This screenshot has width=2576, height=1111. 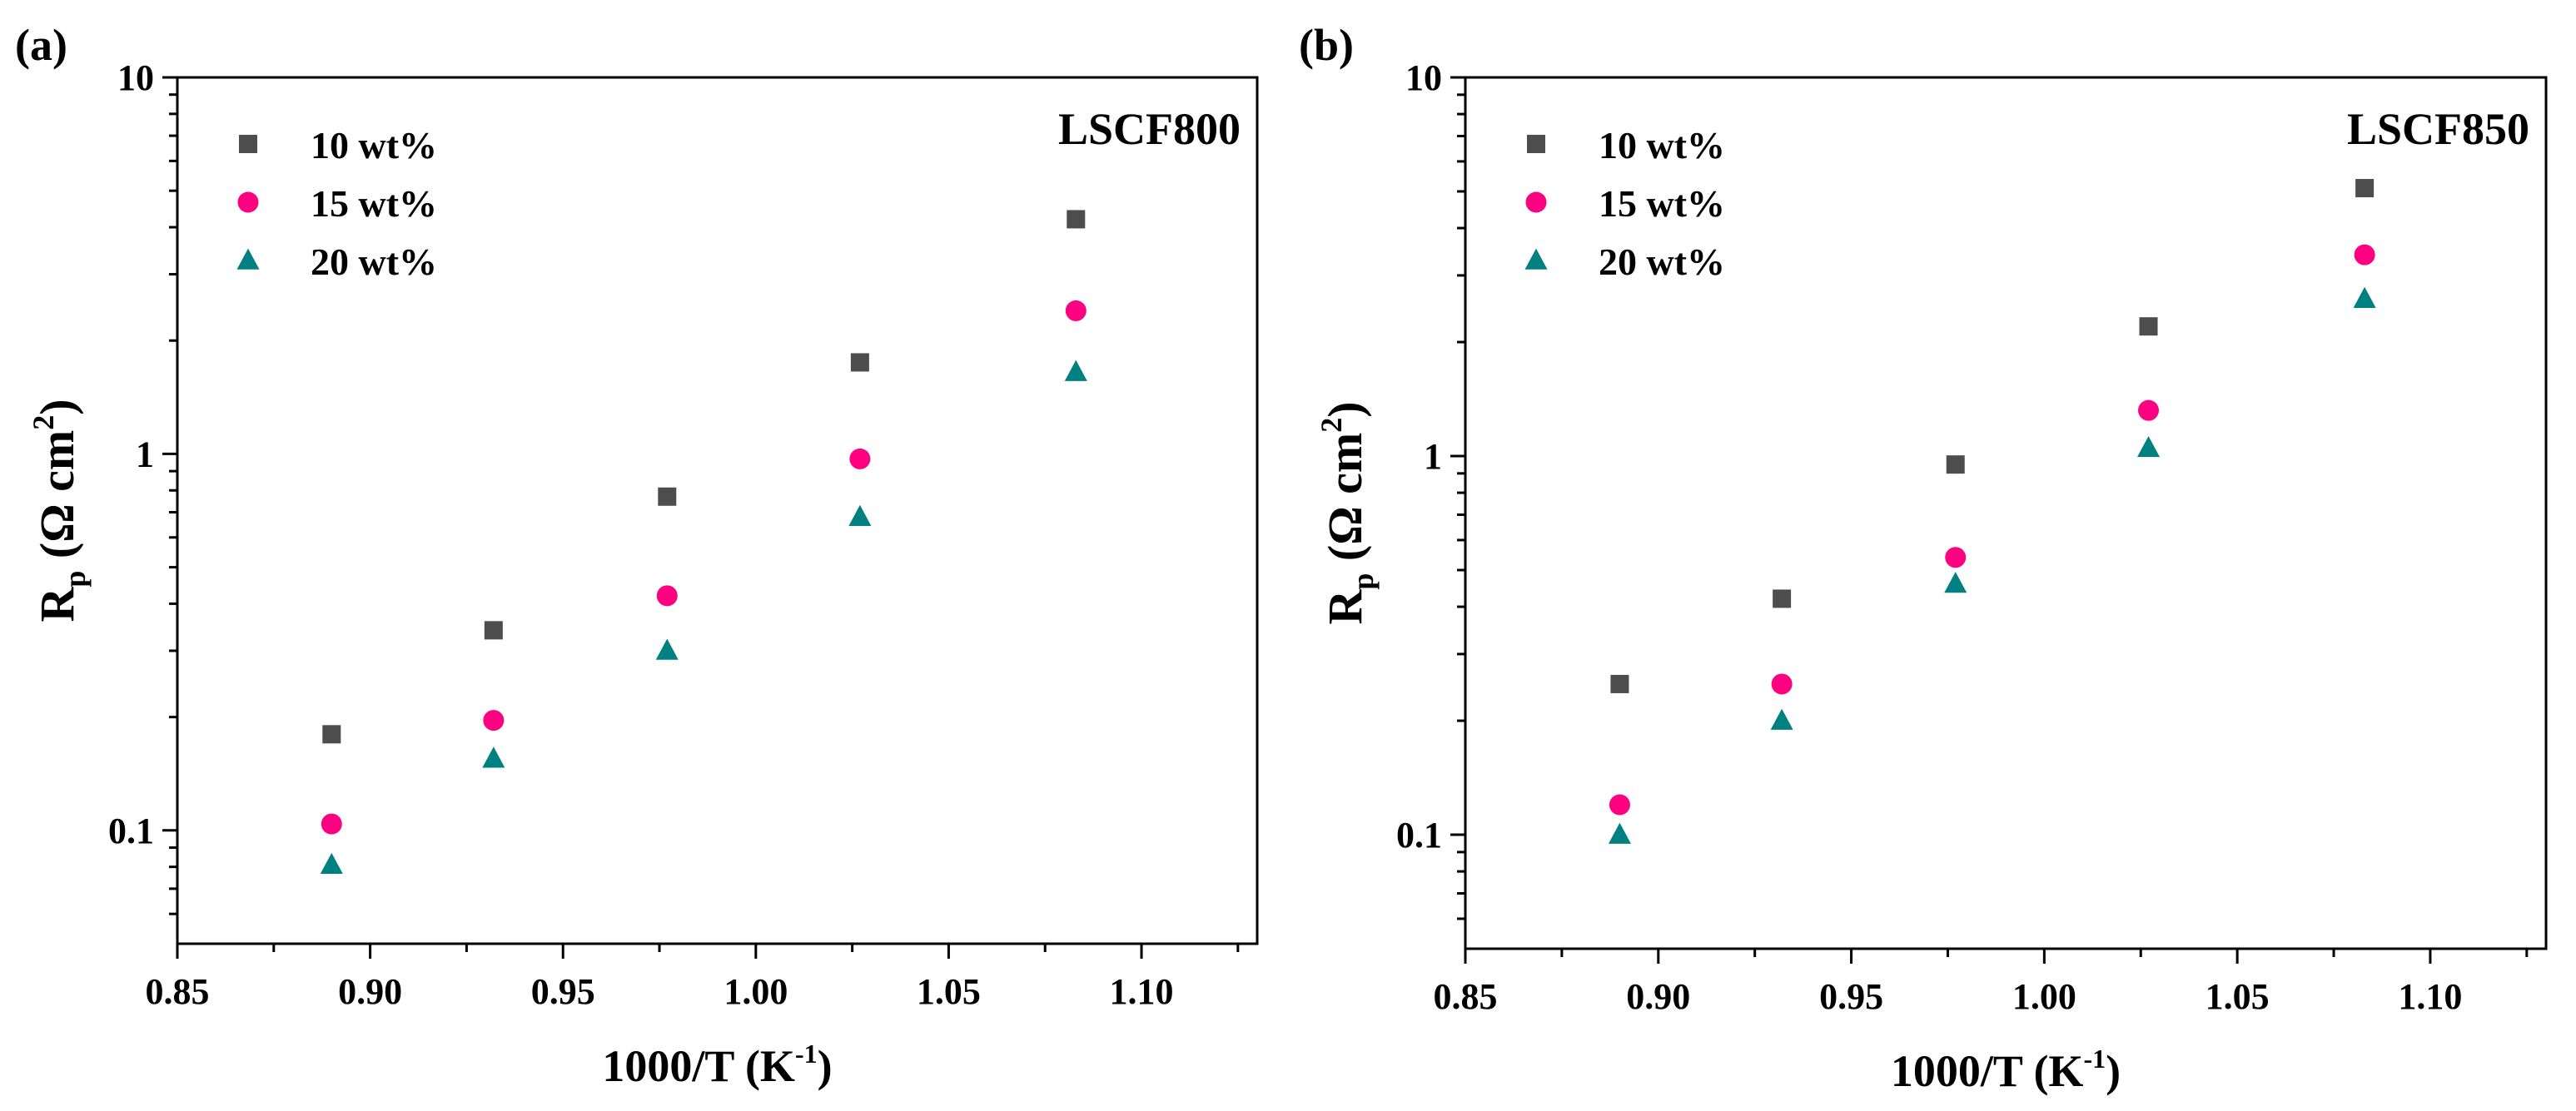 What do you see at coordinates (1326, 45) in the screenshot?
I see `panel-label: (b)` at bounding box center [1326, 45].